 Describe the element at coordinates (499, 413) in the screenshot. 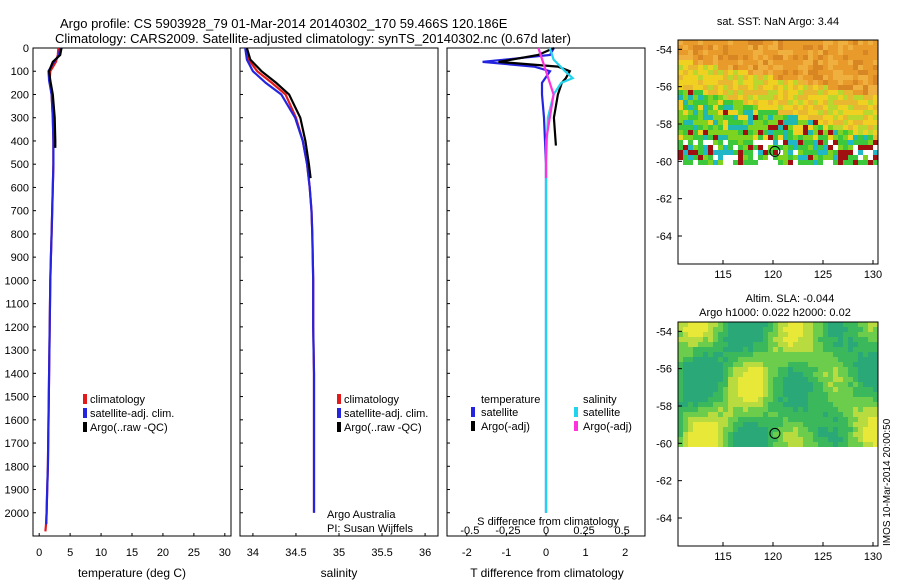

I see `legend-label-temp-satellite: satellite` at that location.